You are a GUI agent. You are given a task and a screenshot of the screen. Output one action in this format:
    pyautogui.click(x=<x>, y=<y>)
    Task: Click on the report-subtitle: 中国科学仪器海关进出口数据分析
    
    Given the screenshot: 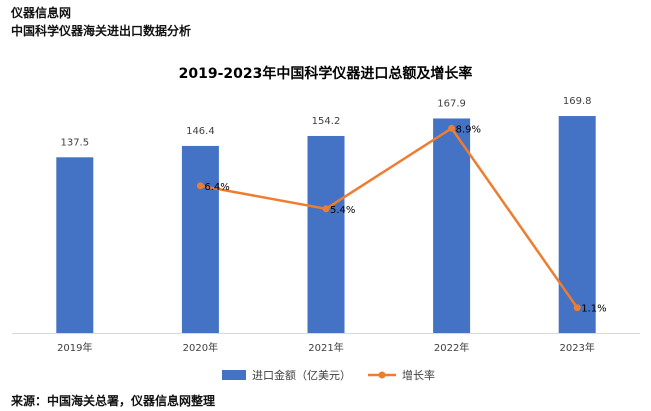 What is the action you would take?
    pyautogui.click(x=101, y=31)
    